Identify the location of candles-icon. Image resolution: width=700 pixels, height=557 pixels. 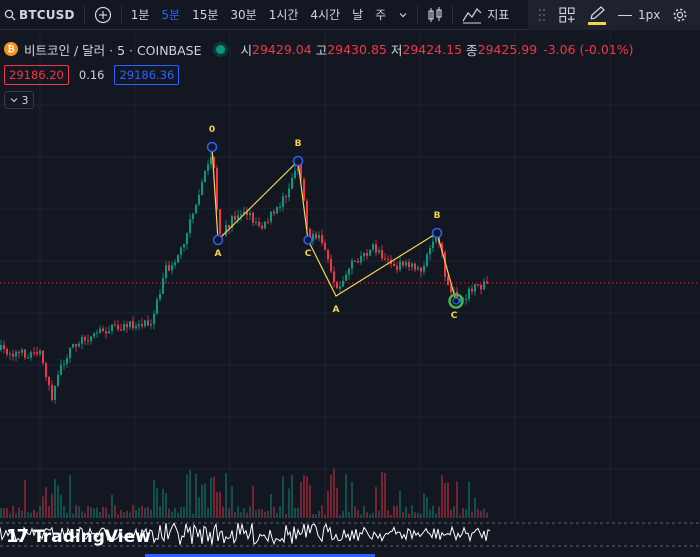
(435, 14).